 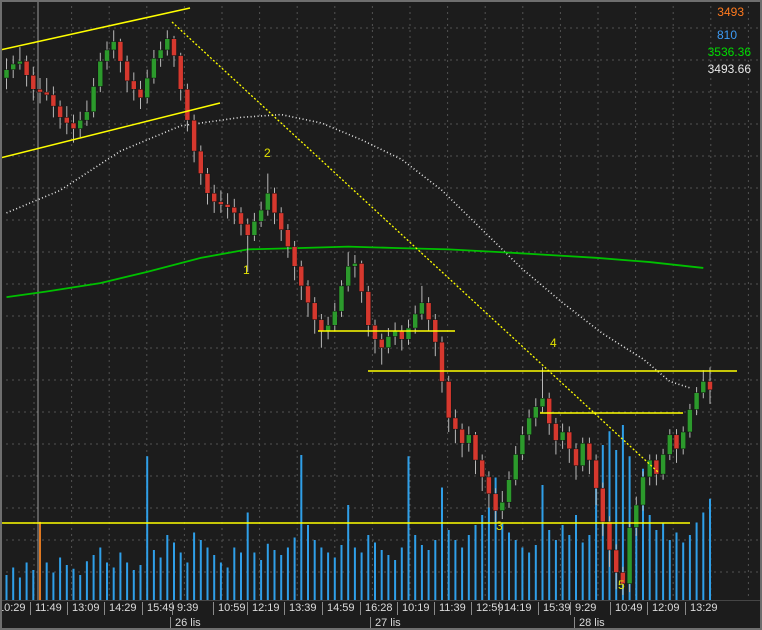 I want to click on time-tick-label: 13:39, so click(x=300, y=608).